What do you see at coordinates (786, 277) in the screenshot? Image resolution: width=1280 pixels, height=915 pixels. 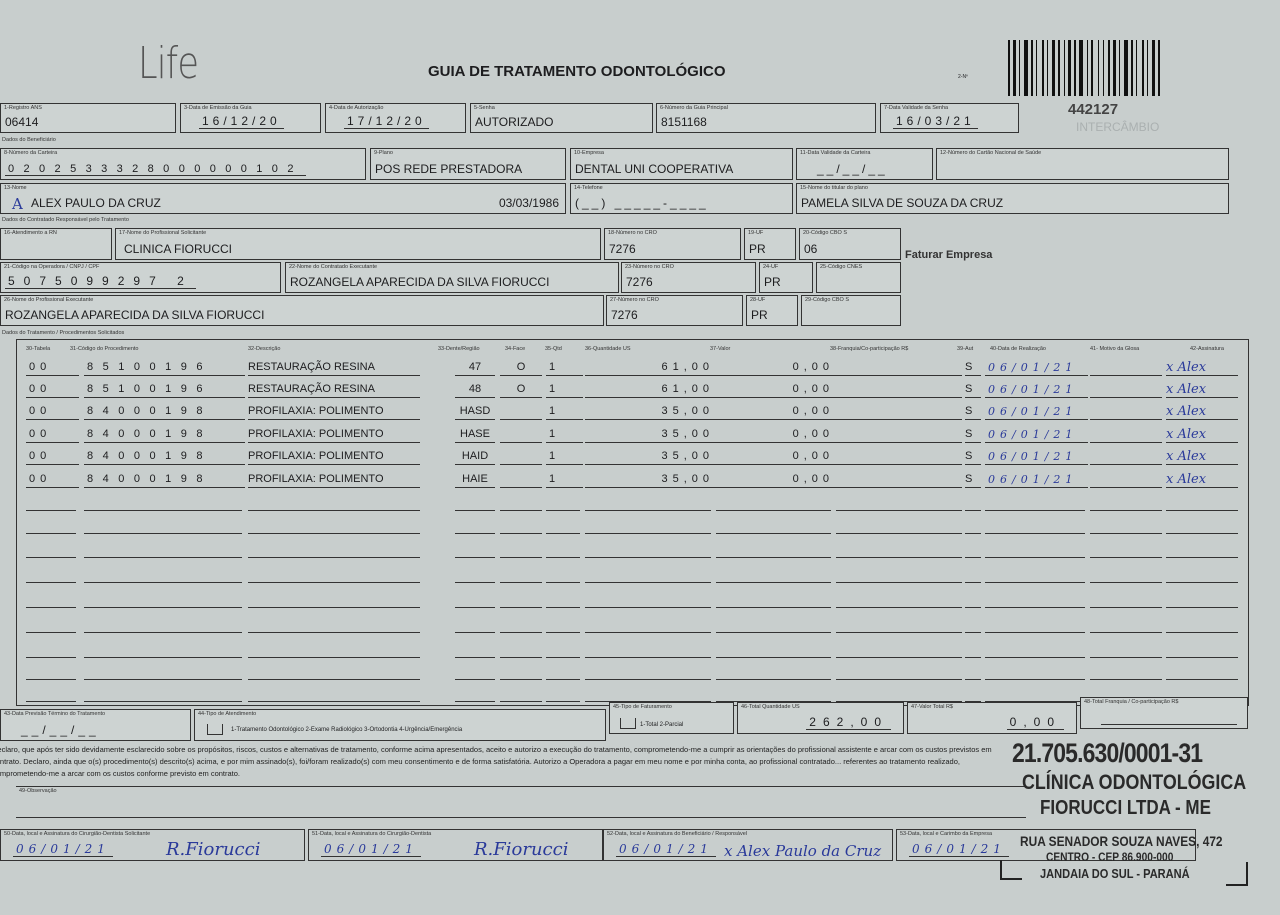 I see `field-uf-2: 24-UF PR` at bounding box center [786, 277].